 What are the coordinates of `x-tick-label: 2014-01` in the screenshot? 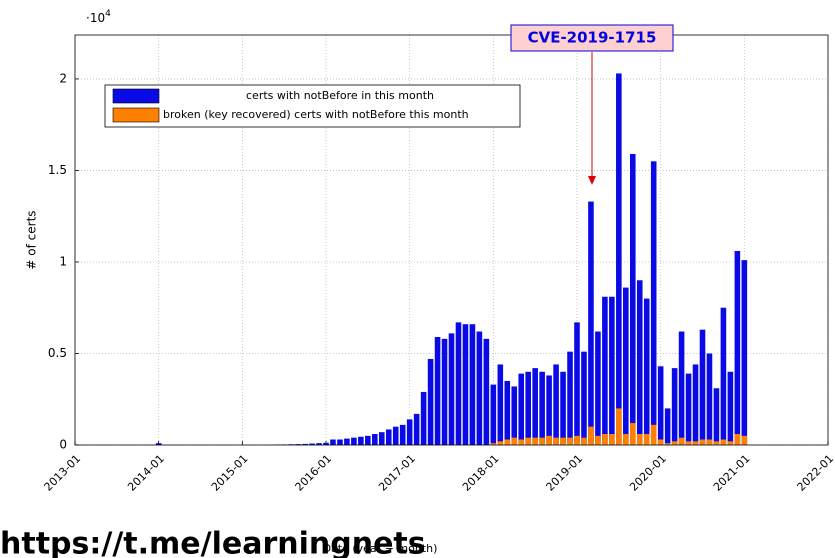 It's located at (146, 473).